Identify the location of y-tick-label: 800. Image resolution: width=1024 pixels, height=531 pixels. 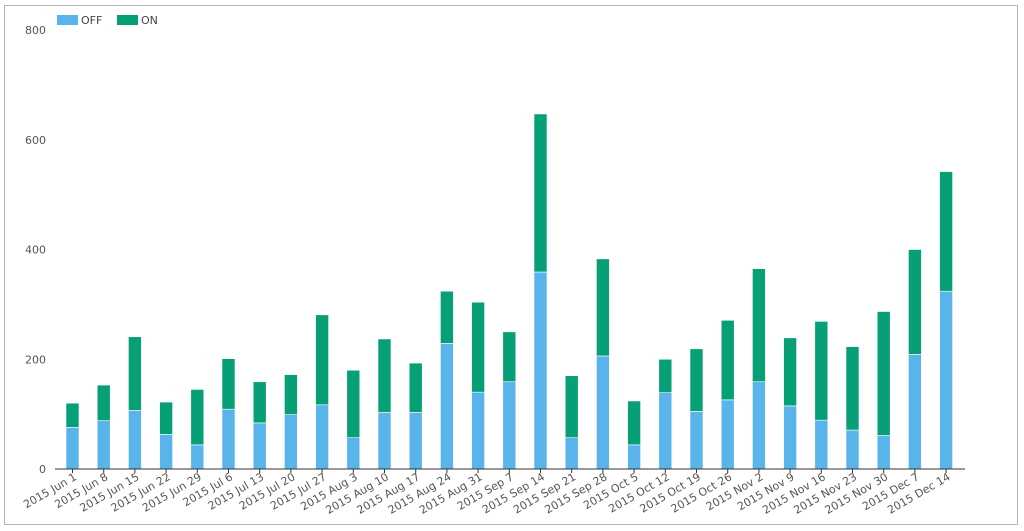
(35, 30).